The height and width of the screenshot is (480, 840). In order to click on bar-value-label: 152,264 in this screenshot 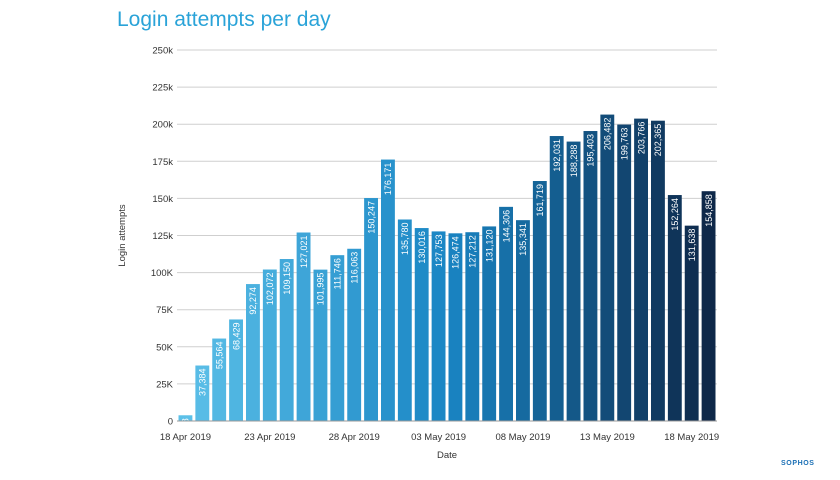, I will do `click(675, 214)`.